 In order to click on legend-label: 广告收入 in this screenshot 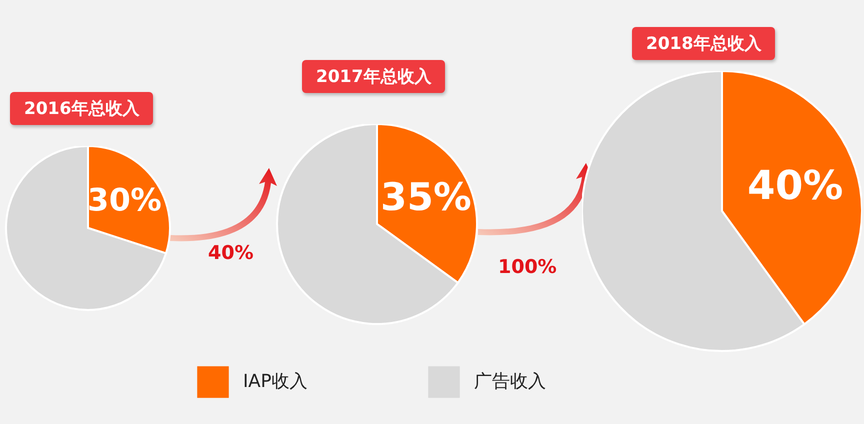, I will do `click(510, 381)`.